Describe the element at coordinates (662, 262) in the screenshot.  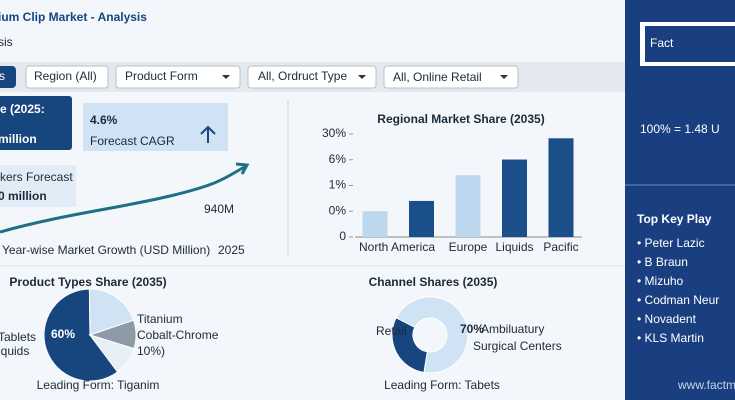
I see `player: • B Braun` at that location.